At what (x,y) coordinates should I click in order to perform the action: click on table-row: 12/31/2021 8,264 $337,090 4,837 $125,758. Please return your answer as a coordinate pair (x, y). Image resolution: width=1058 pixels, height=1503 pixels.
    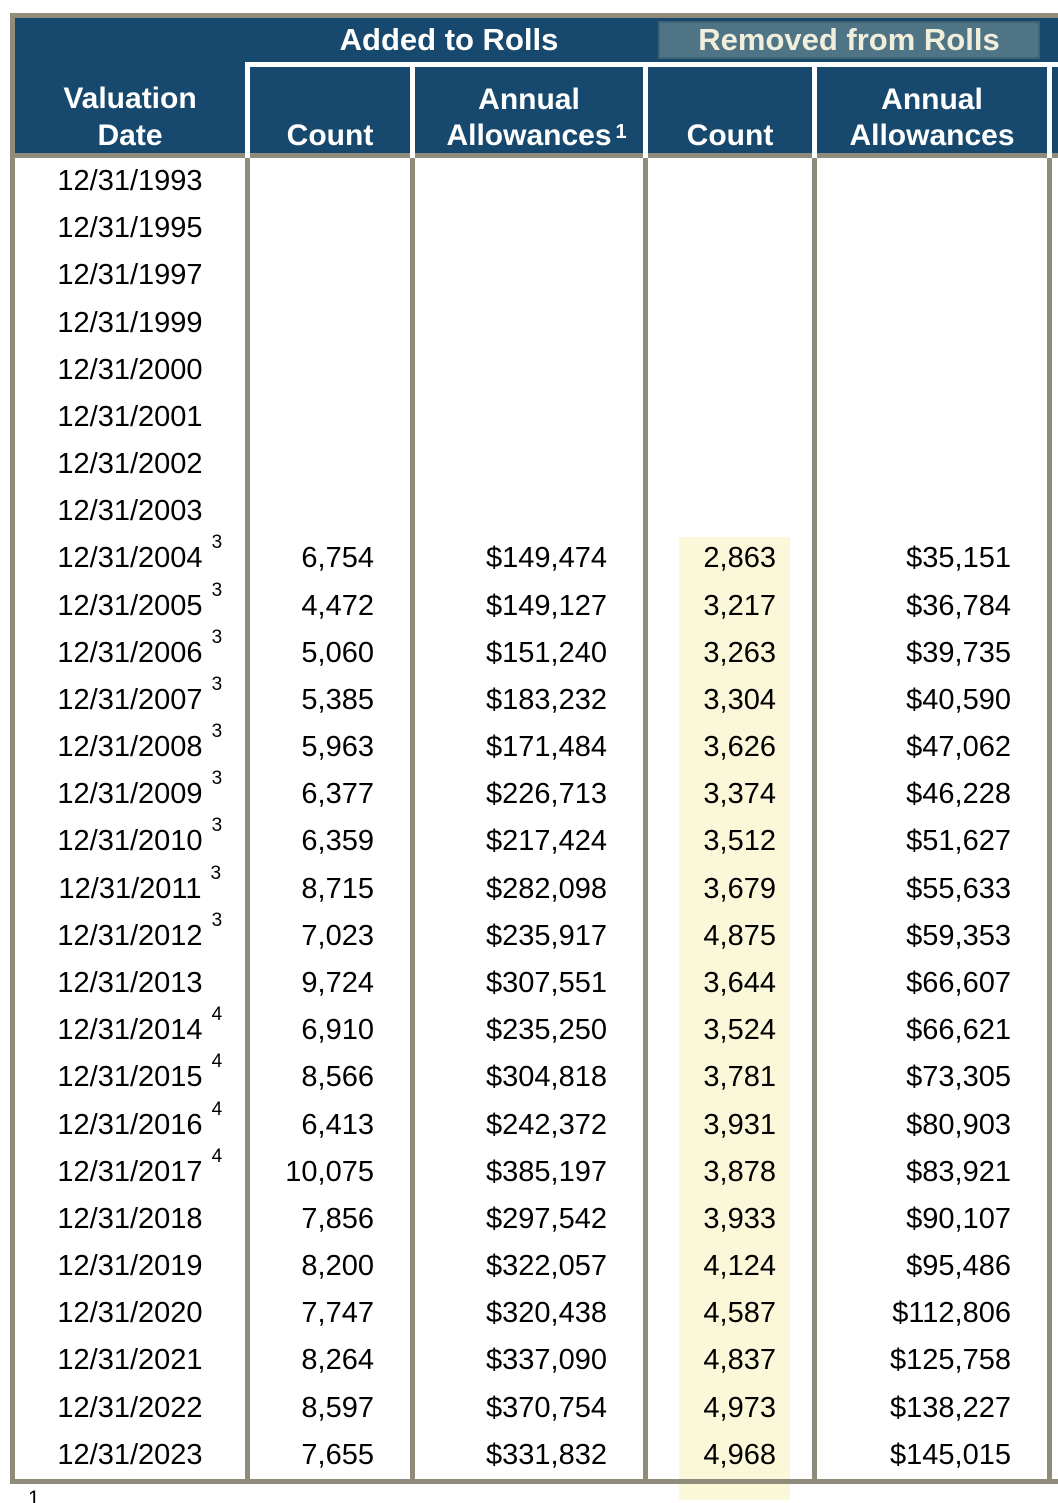
    Looking at the image, I should click on (536, 1360).